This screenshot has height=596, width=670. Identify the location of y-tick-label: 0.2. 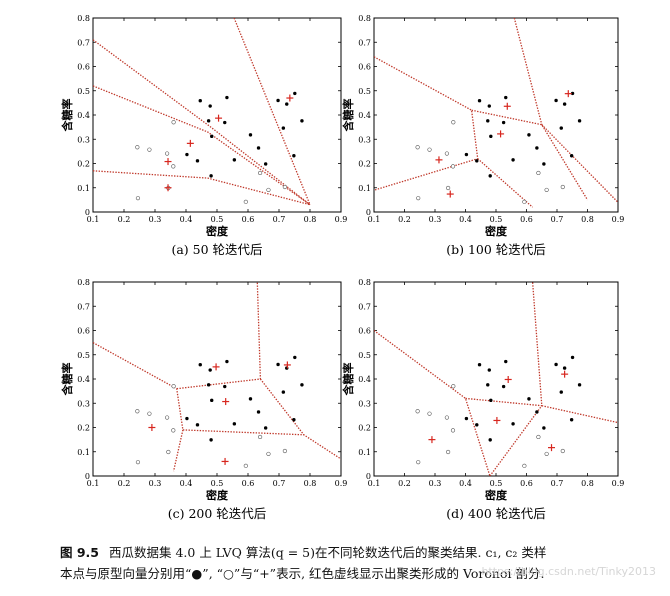
(83, 428).